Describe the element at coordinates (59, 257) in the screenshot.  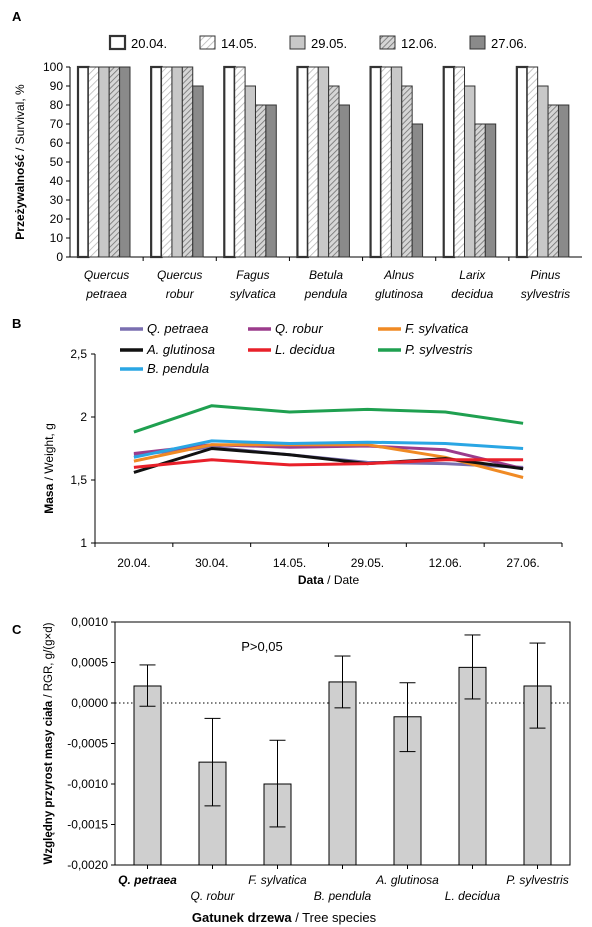
I see `y-tick-label: 0` at that location.